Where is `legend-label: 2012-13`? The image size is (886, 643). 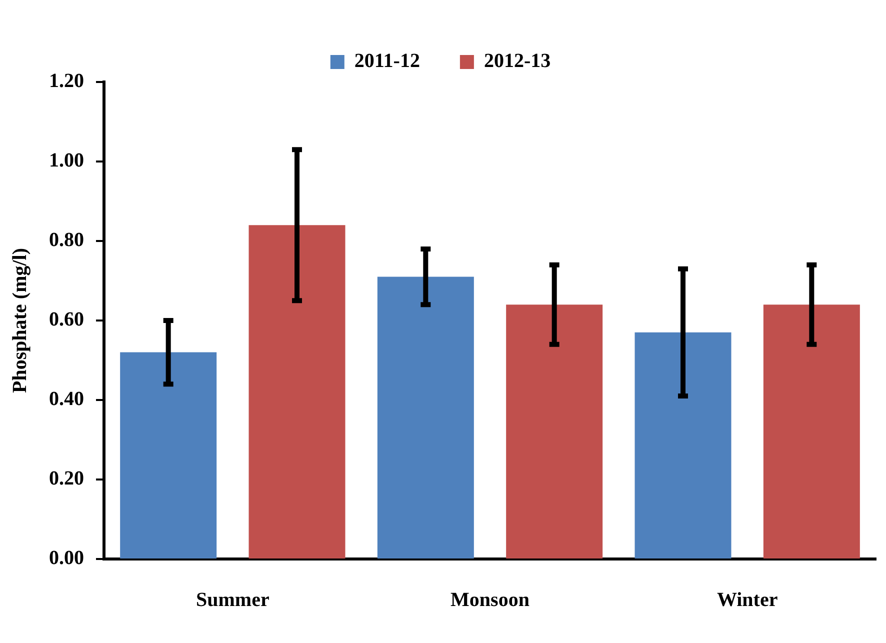
legend-label: 2012-13 is located at coordinates (517, 61).